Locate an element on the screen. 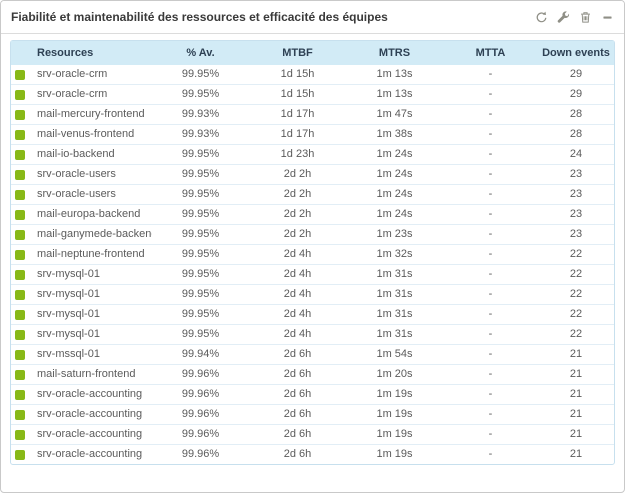 The width and height of the screenshot is (625, 493). widget-actions is located at coordinates (574, 17).